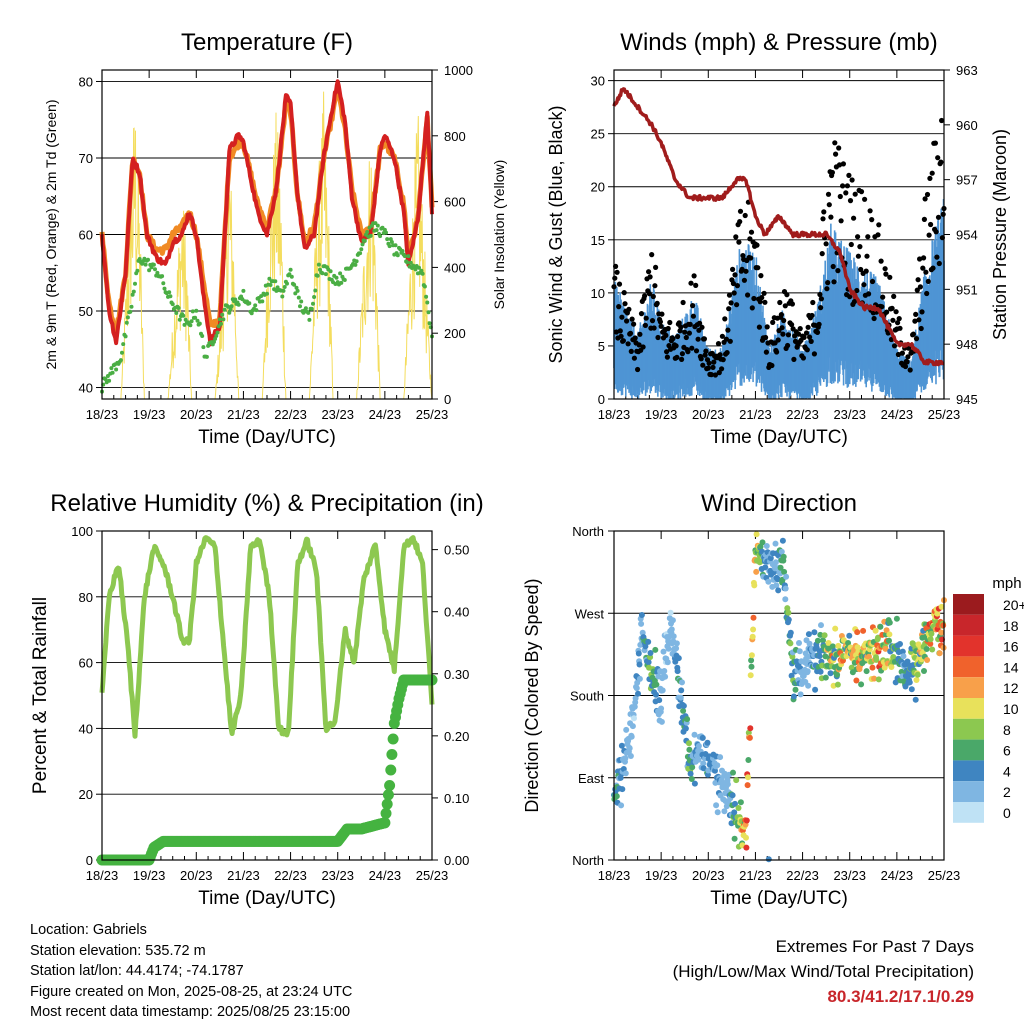 This screenshot has width=1024, height=1024. What do you see at coordinates (267, 437) in the screenshot?
I see `x-axis-label: Time (Day/UTC)` at bounding box center [267, 437].